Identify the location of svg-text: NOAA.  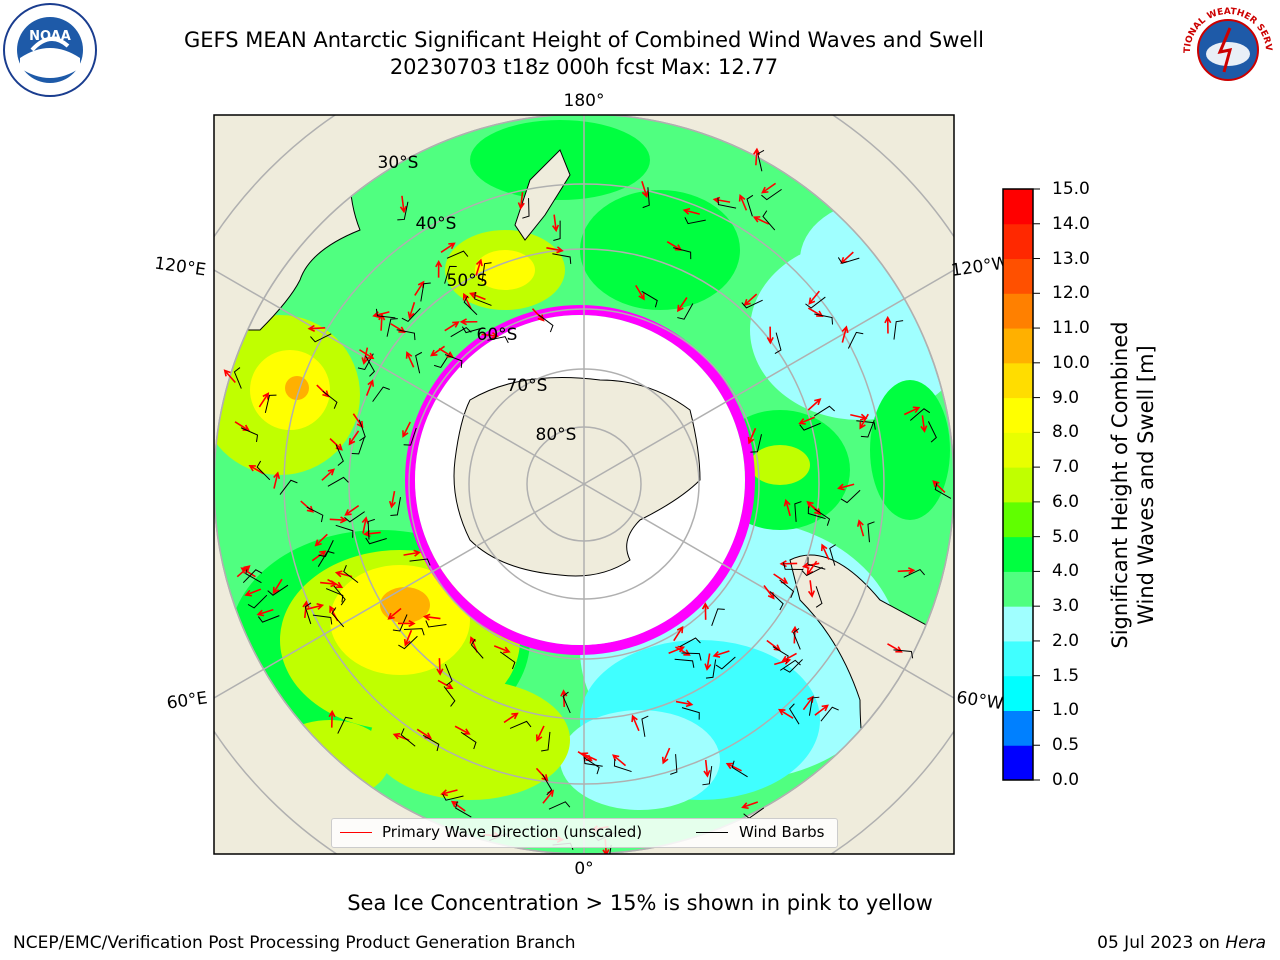
(50, 36).